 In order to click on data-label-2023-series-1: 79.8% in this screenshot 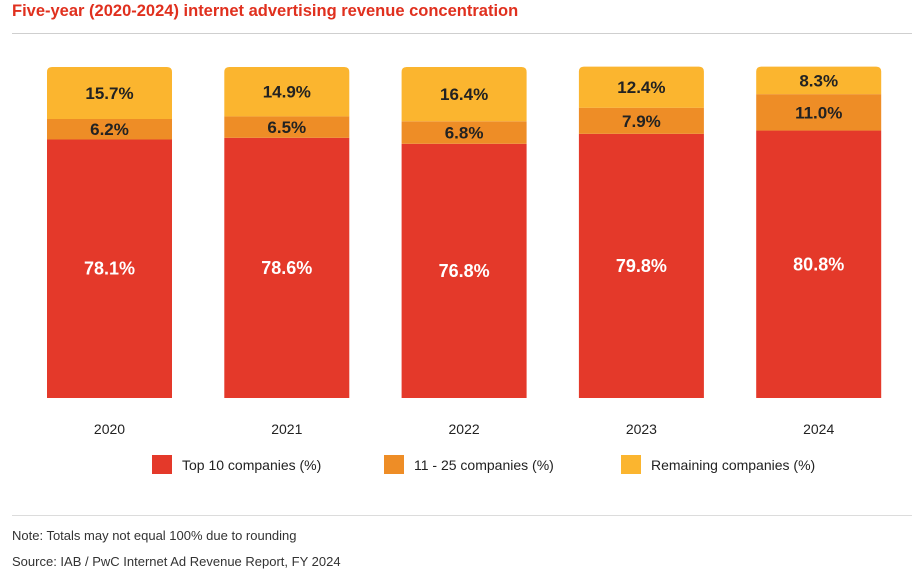, I will do `click(641, 266)`.